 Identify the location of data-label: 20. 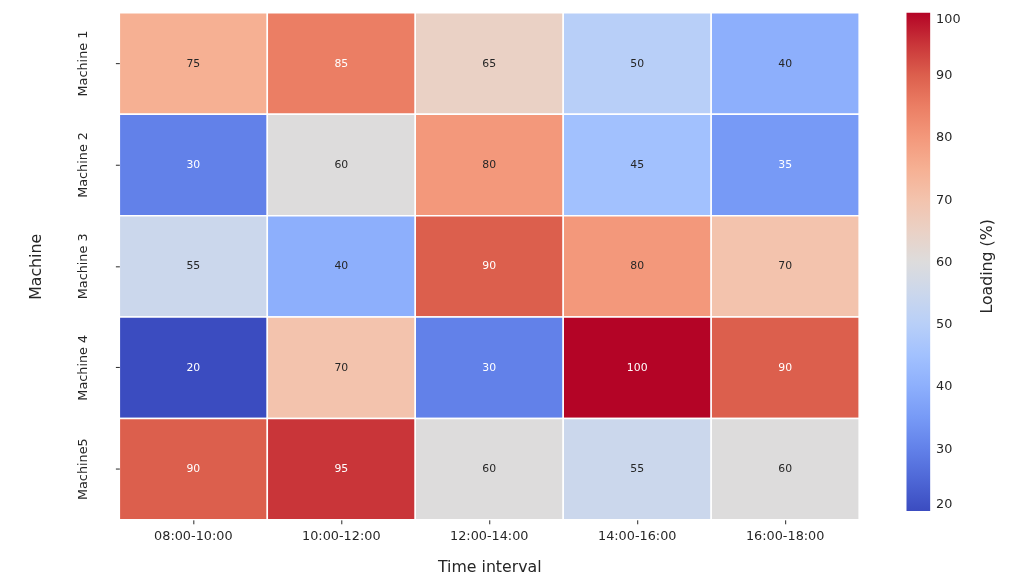
(193, 367).